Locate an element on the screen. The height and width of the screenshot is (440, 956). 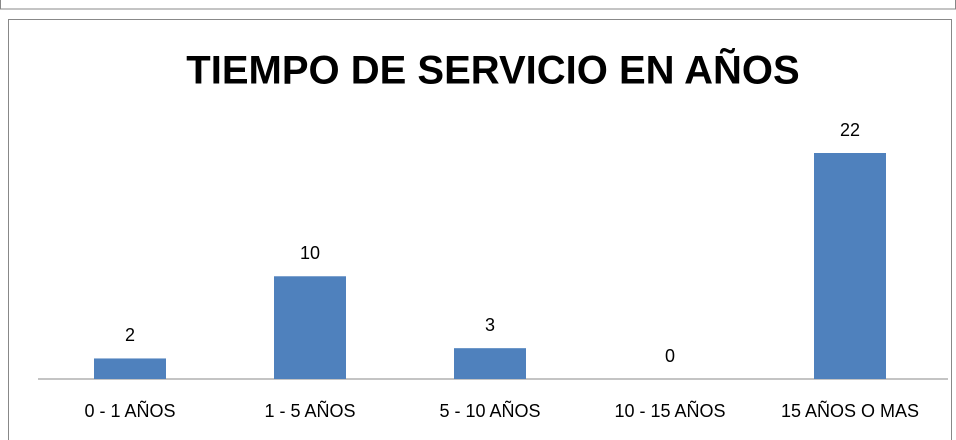
x-tick-label: 0 - 1 AÑOS is located at coordinates (129, 410).